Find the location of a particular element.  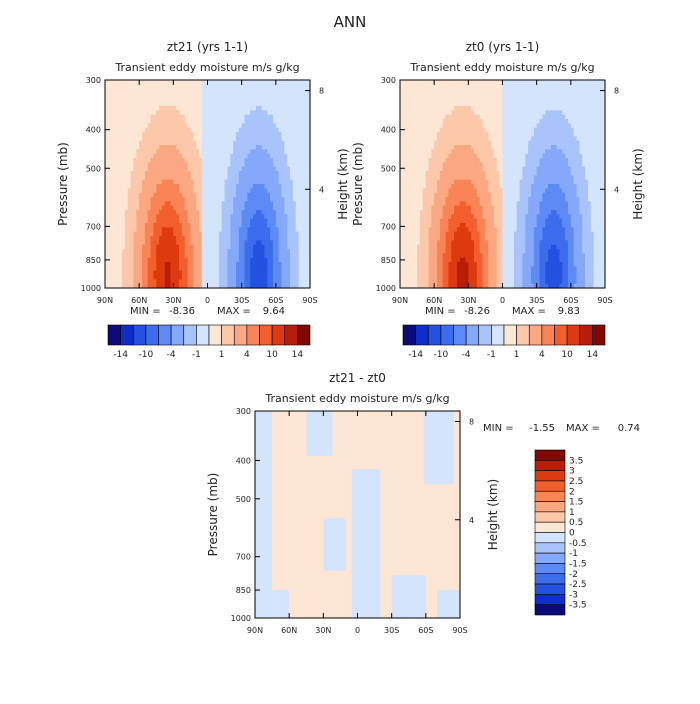

colorbar-label: -10 is located at coordinates (146, 355).